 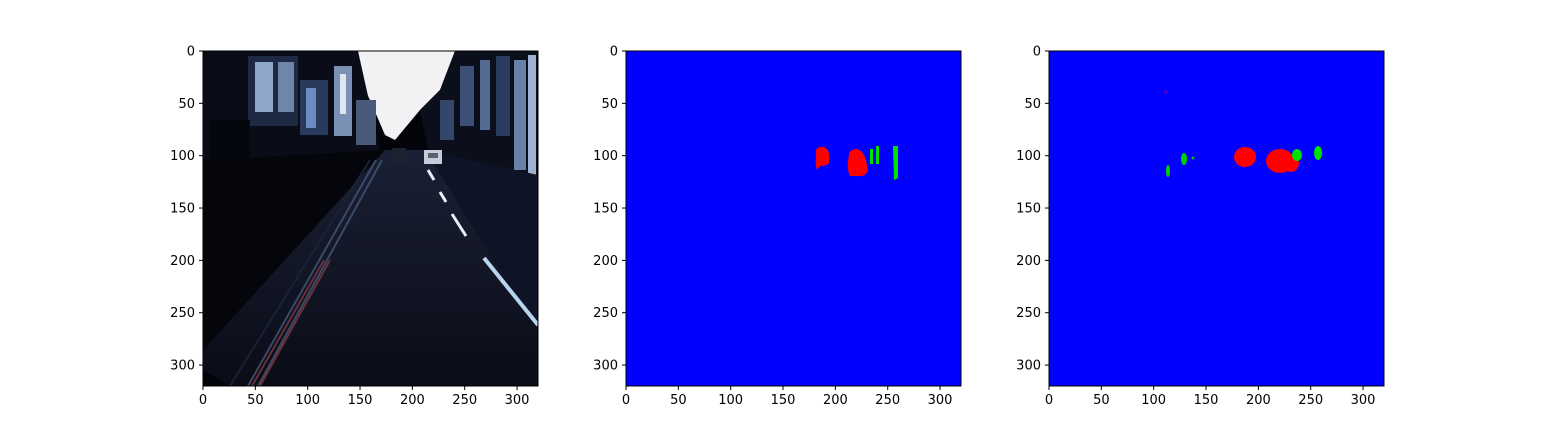 I want to click on noise-speck, so click(x=1166, y=92).